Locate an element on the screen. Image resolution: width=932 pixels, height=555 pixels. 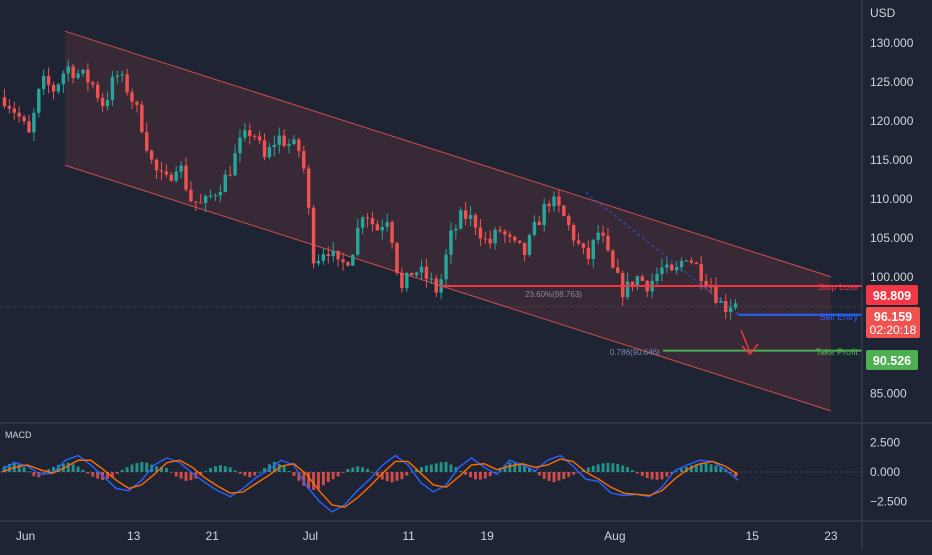
macd-line is located at coordinates (370, 483).